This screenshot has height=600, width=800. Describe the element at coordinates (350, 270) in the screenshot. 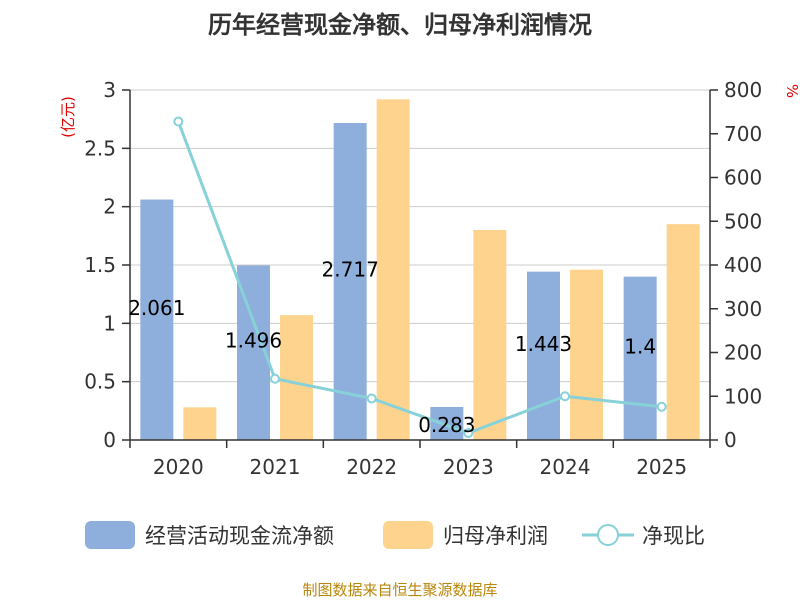

I see `data-label-cash-flow-2022: 2.717` at that location.